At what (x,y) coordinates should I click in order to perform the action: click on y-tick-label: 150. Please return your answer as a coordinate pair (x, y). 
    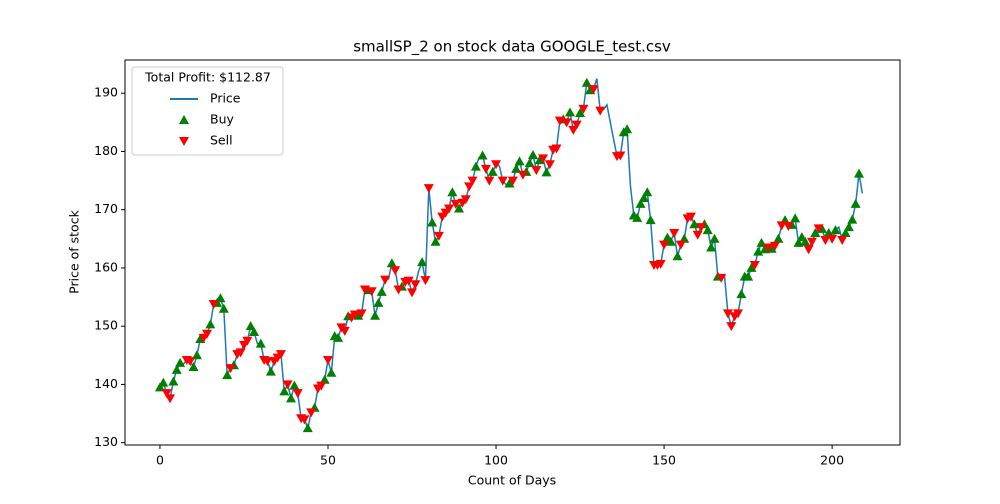
    Looking at the image, I should click on (106, 325).